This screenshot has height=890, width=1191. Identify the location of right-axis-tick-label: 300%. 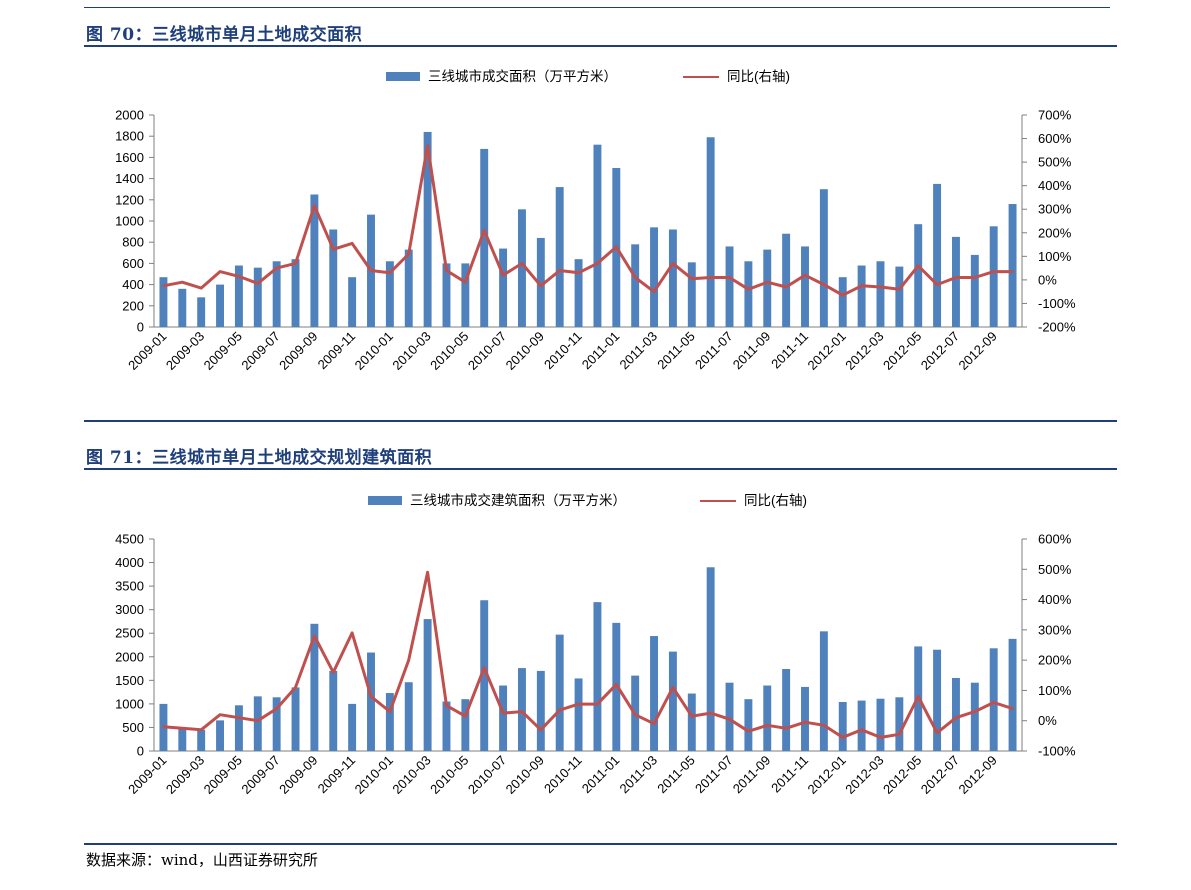
(1055, 209).